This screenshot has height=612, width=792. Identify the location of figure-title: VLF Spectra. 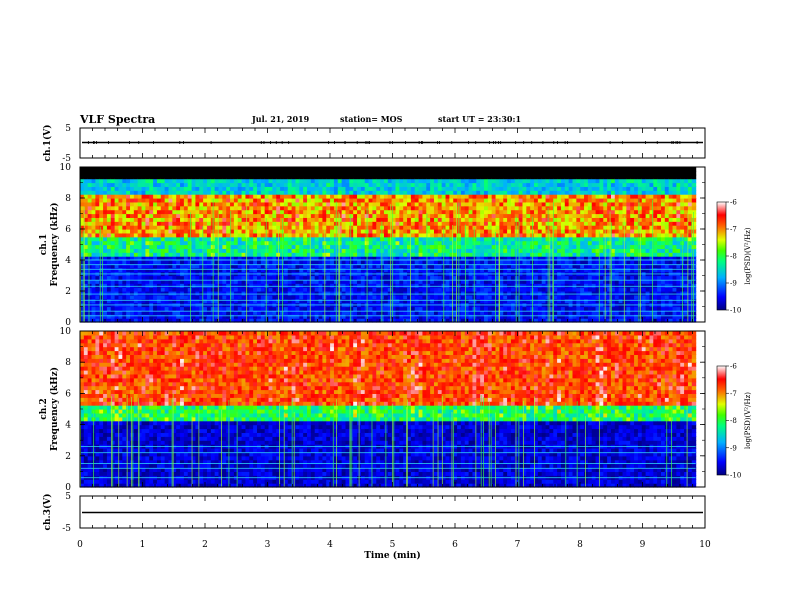
(117, 119).